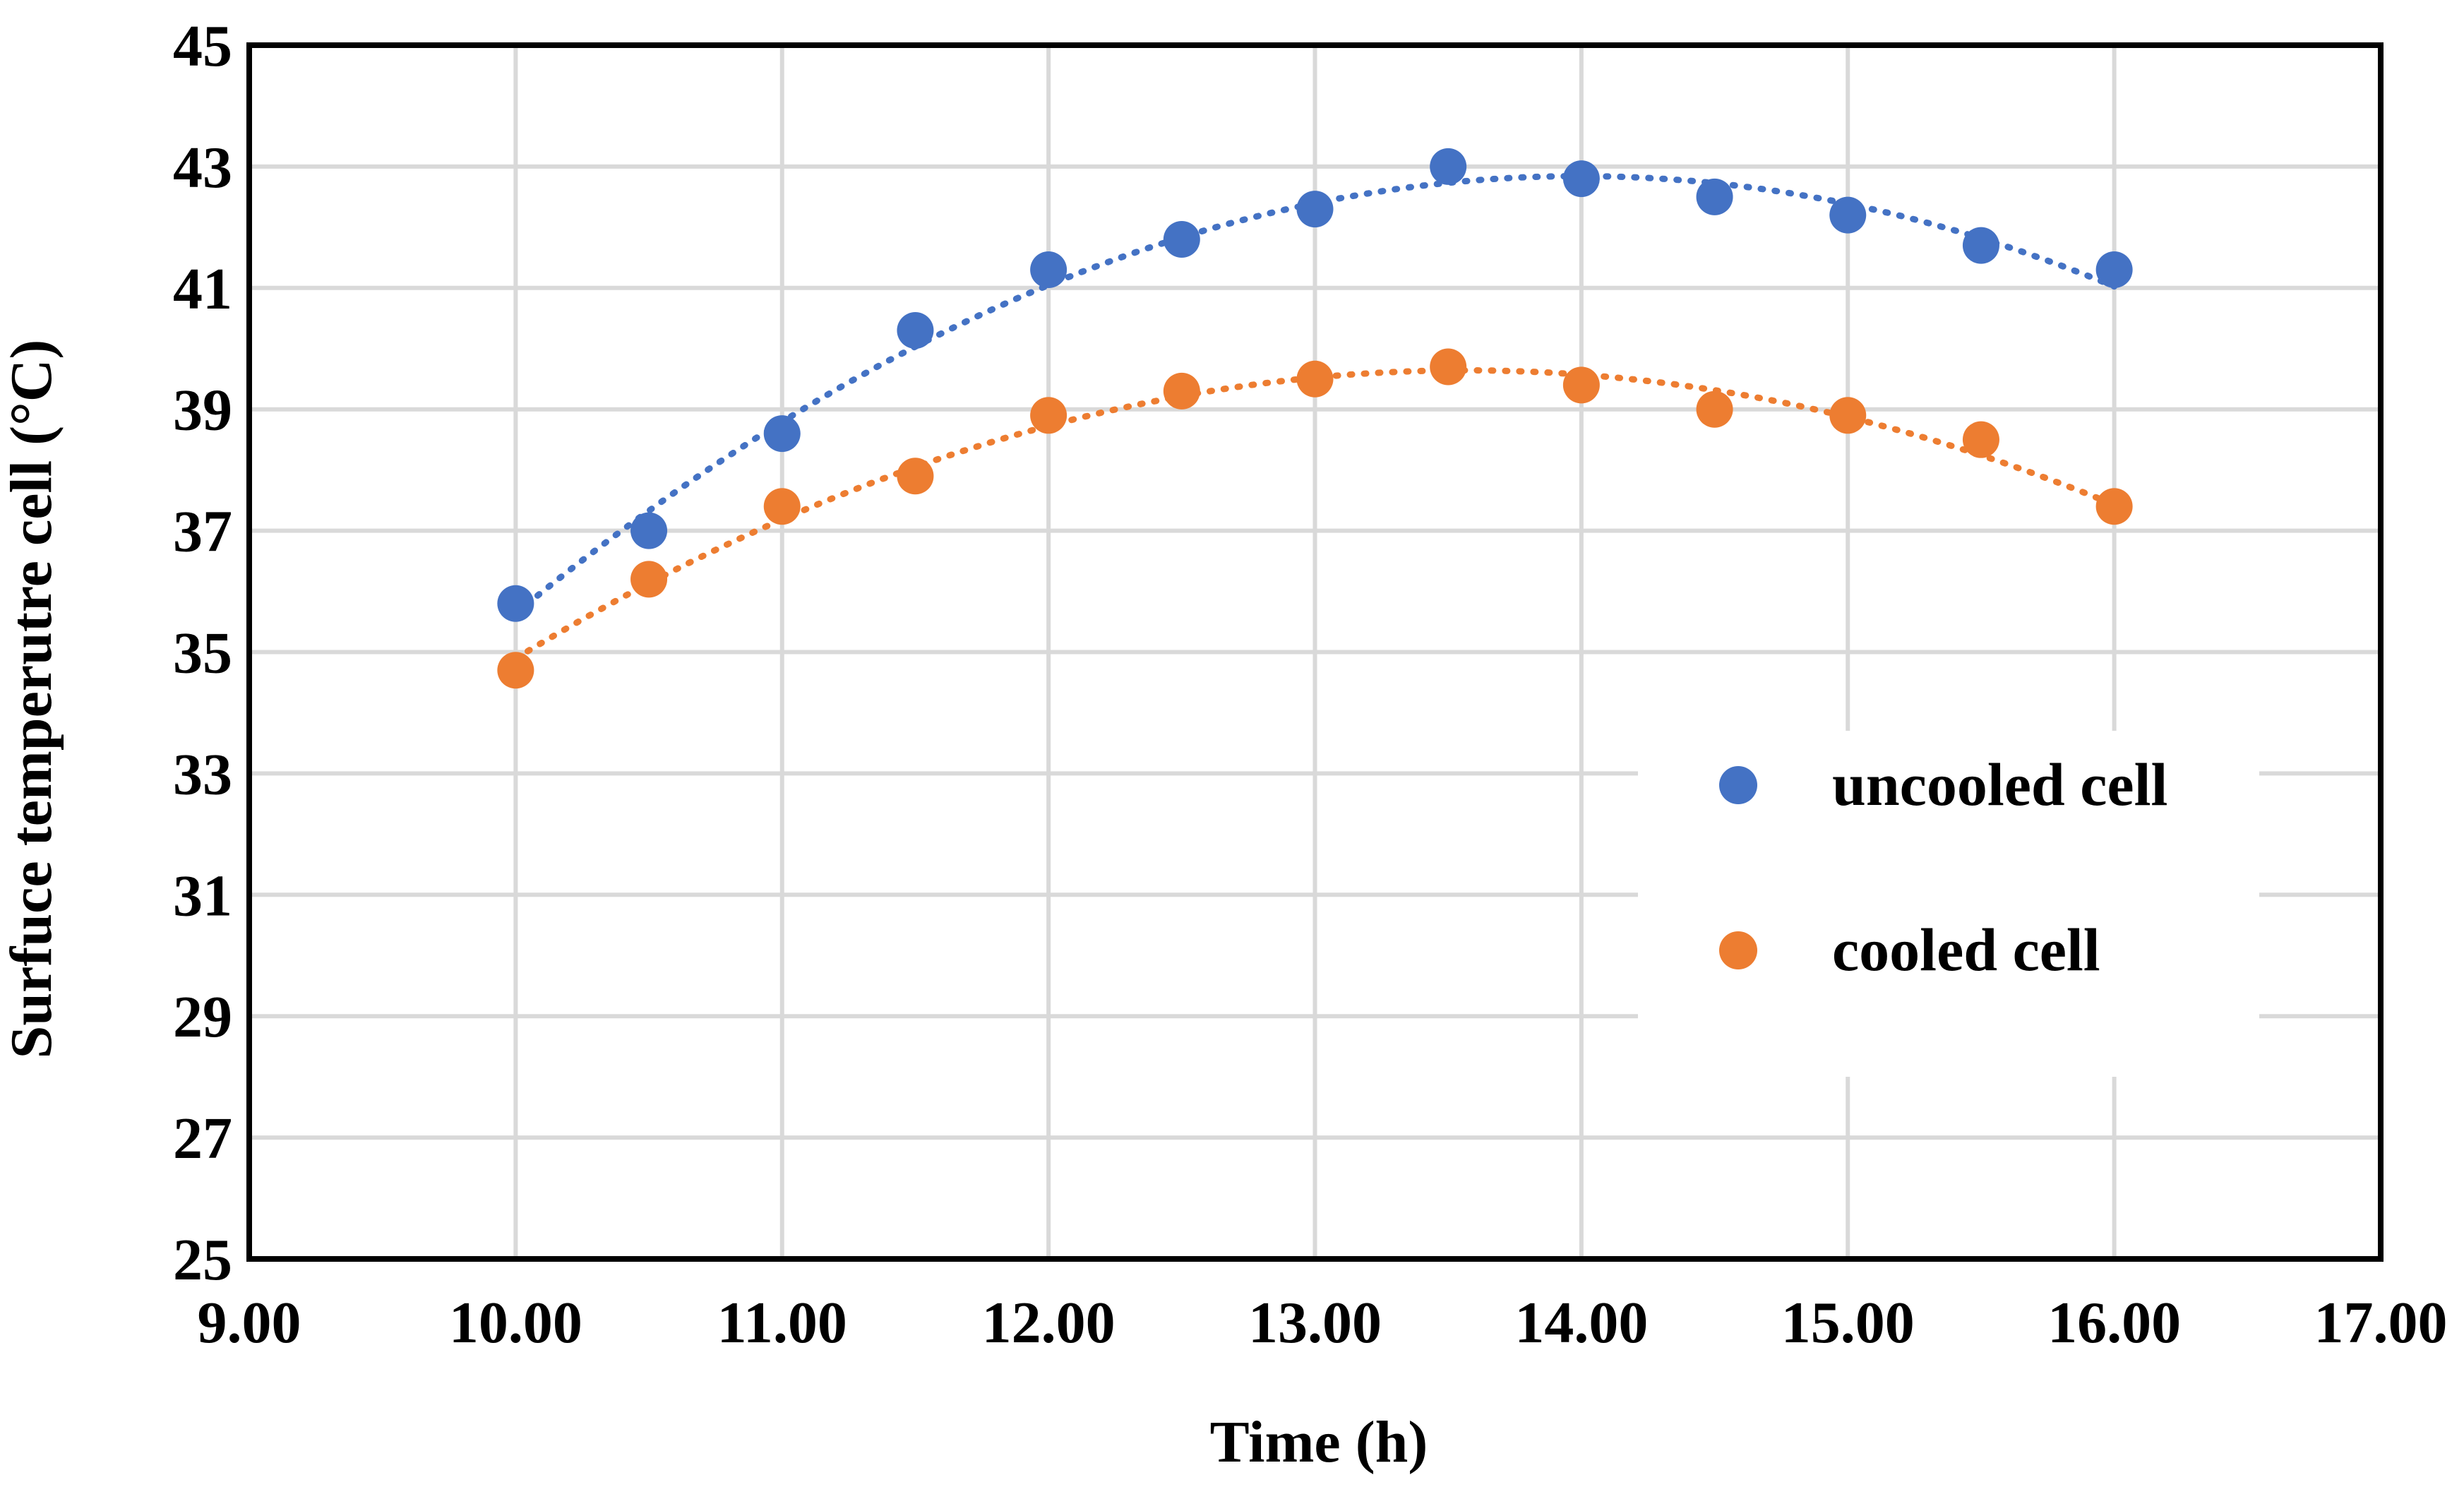 The image size is (2464, 1487). Describe the element at coordinates (32, 699) in the screenshot. I see `y-axis-title: Surfuce temperutre cell (°C)` at that location.